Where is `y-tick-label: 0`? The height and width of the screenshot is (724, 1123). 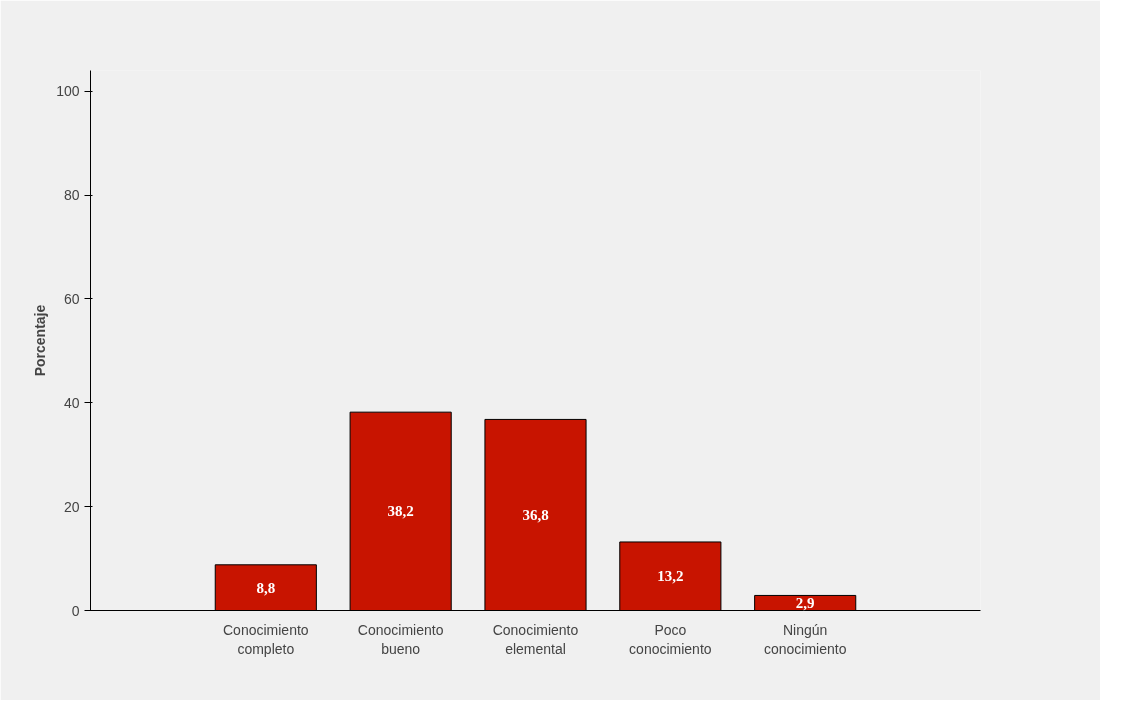
y-tick-label: 0 is located at coordinates (75, 610).